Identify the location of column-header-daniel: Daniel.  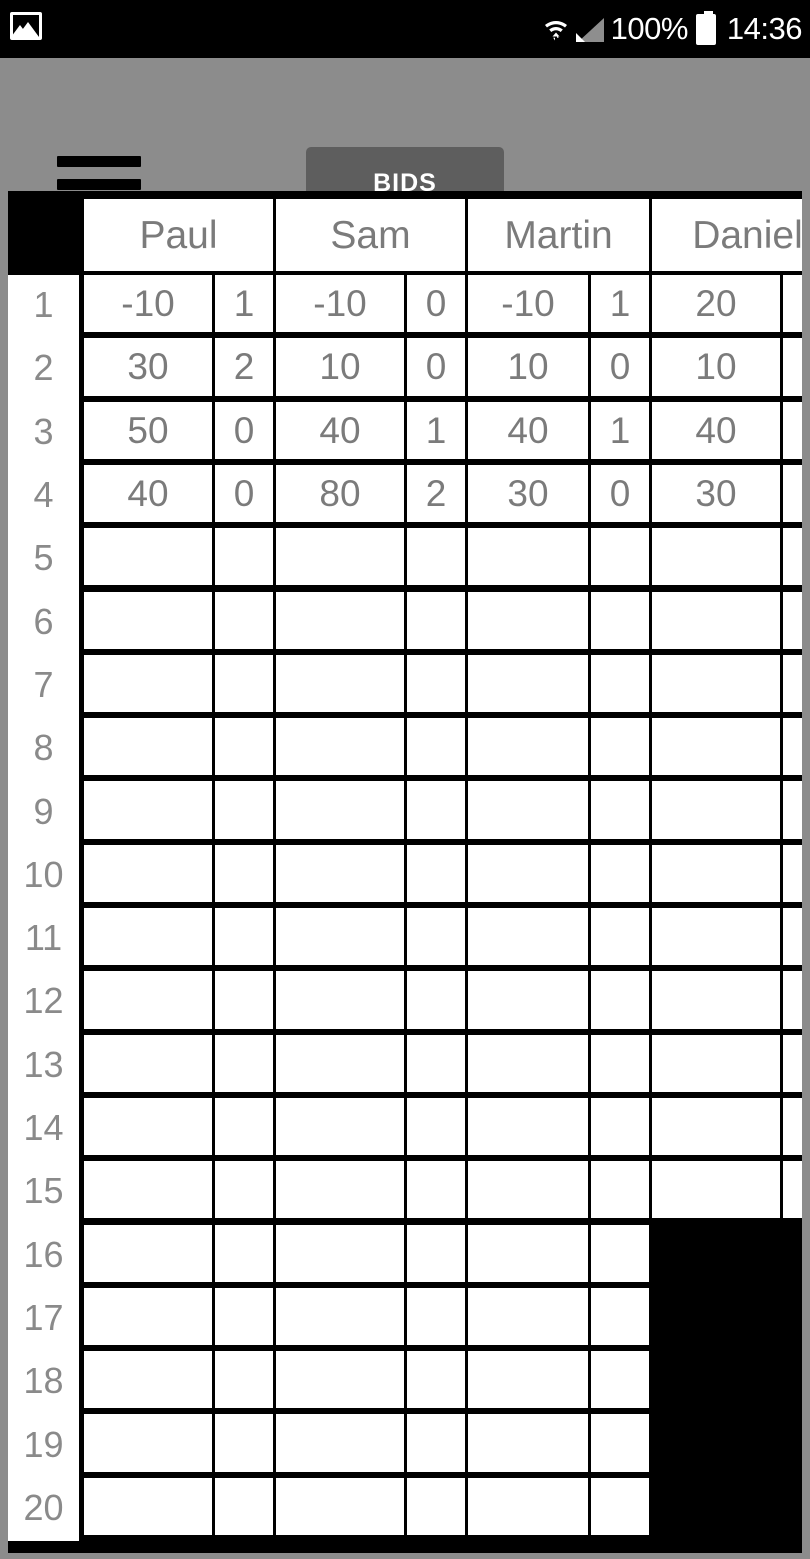
(727, 235).